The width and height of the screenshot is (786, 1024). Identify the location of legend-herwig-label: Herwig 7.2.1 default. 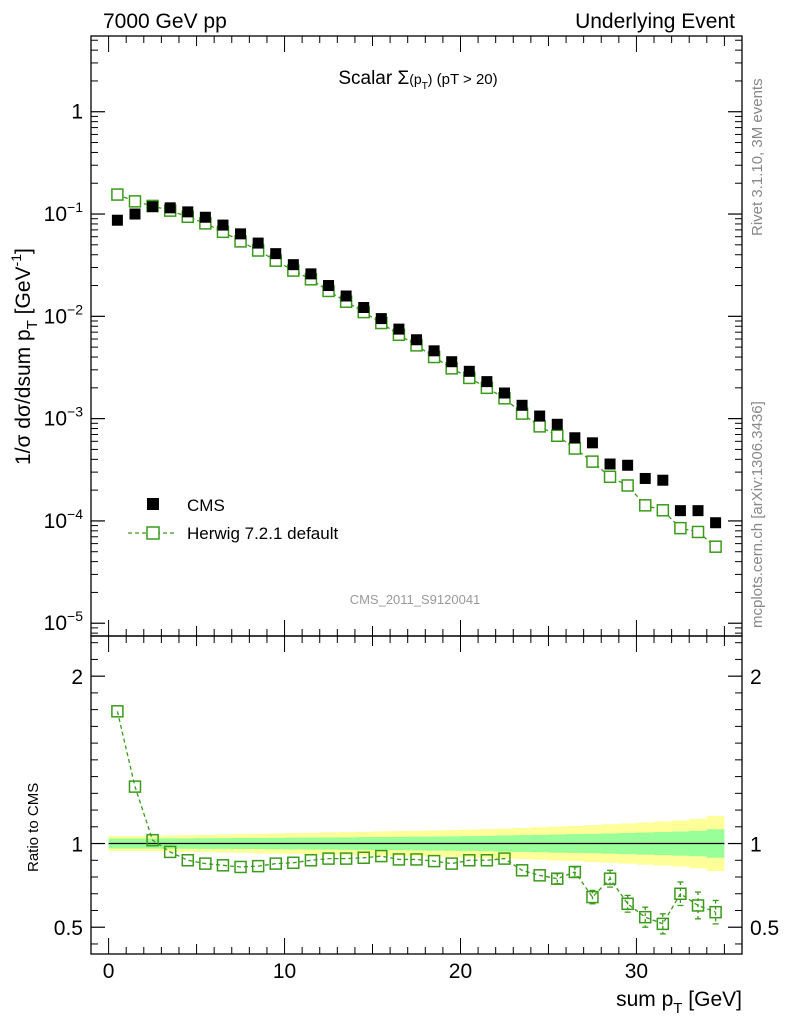
(262, 533).